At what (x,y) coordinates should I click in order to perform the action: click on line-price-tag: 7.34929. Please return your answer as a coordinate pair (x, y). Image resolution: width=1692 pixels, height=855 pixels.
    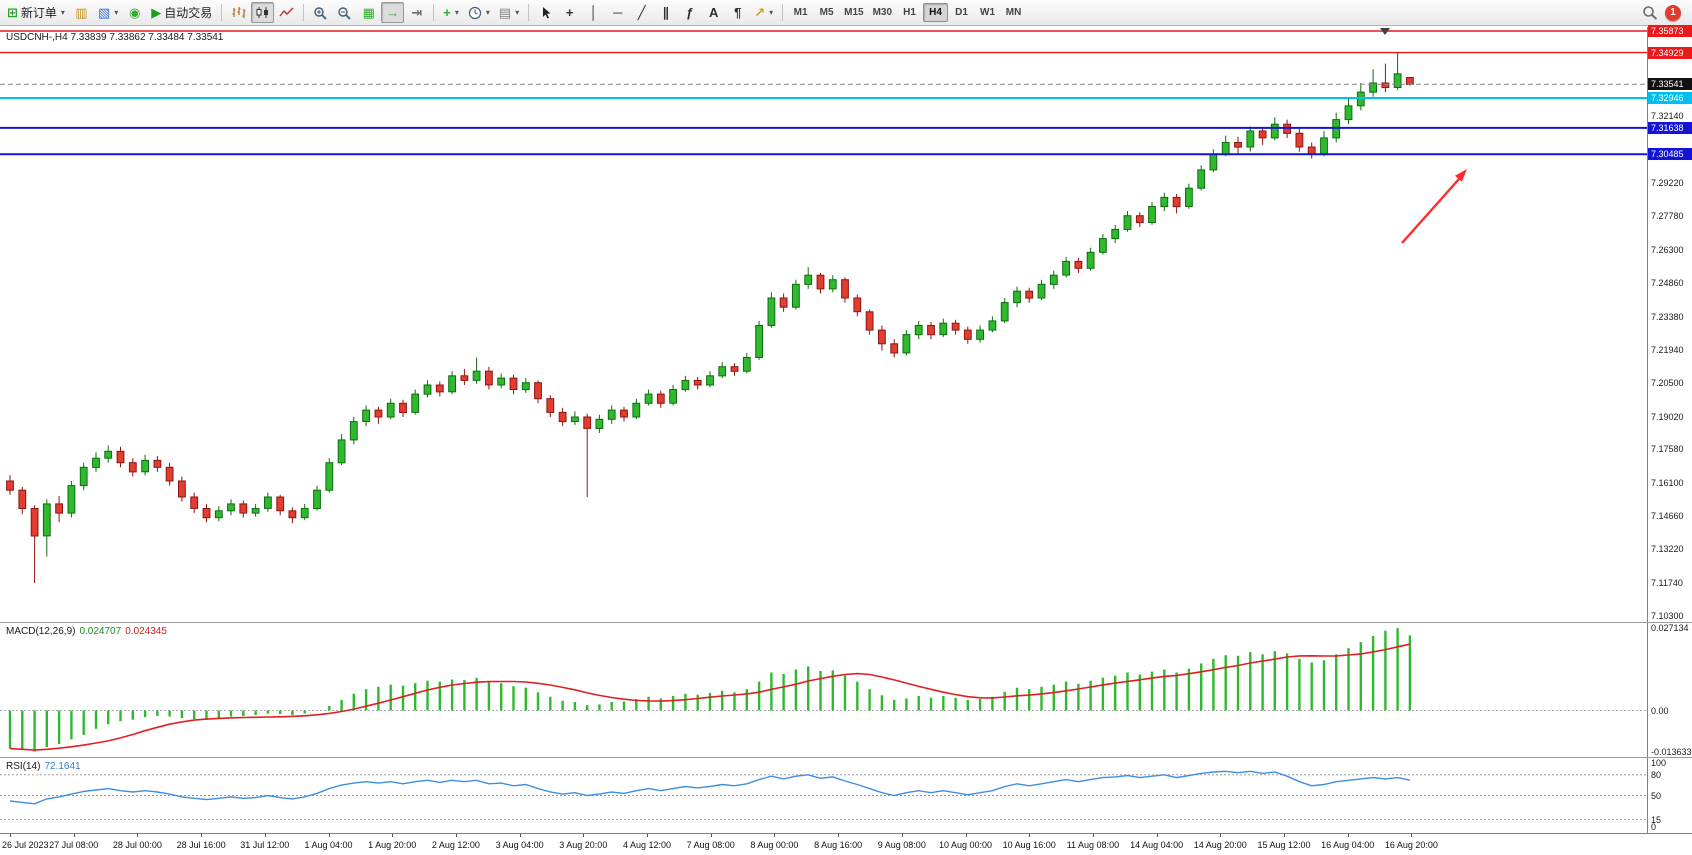
    Looking at the image, I should click on (1670, 52).